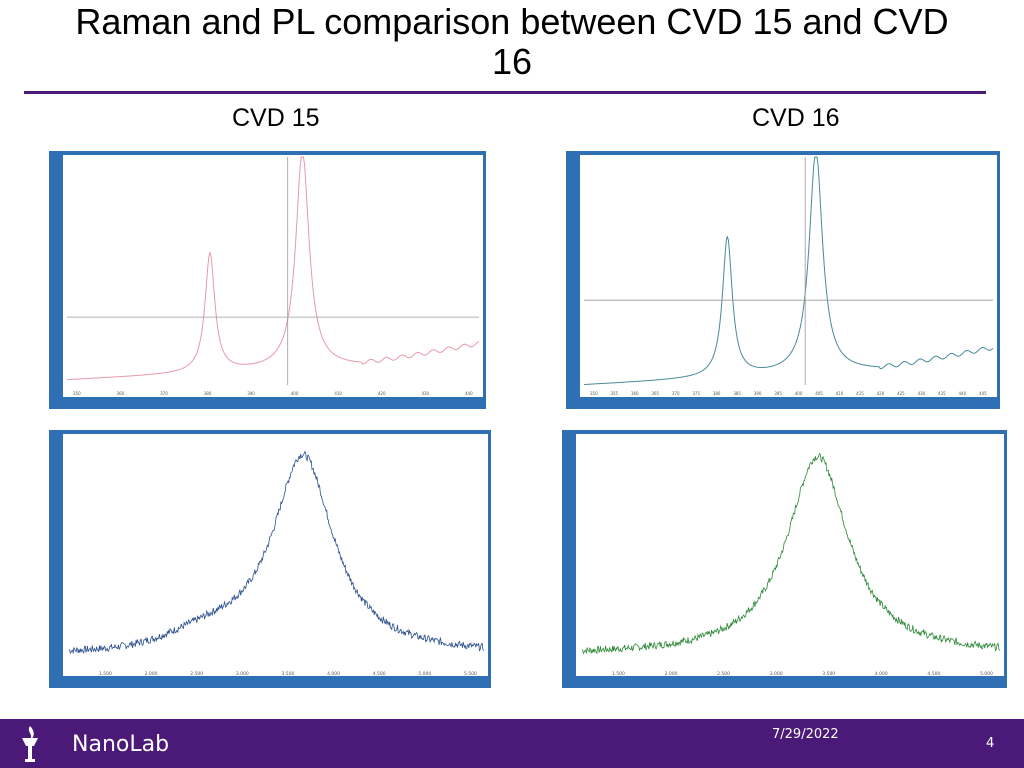  What do you see at coordinates (942, 393) in the screenshot?
I see `raman-cvd16-x-tick: 435` at bounding box center [942, 393].